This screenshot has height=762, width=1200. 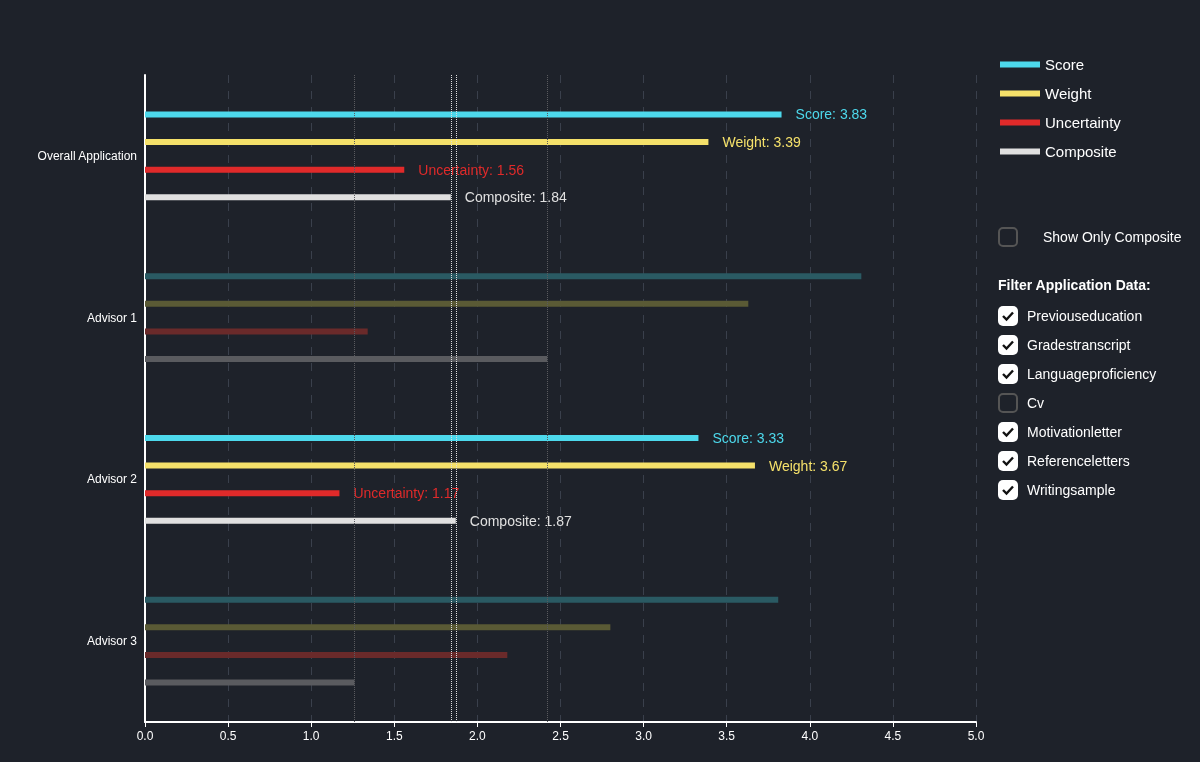 What do you see at coordinates (831, 114) in the screenshot?
I see `data-label: Score: 3.83` at bounding box center [831, 114].